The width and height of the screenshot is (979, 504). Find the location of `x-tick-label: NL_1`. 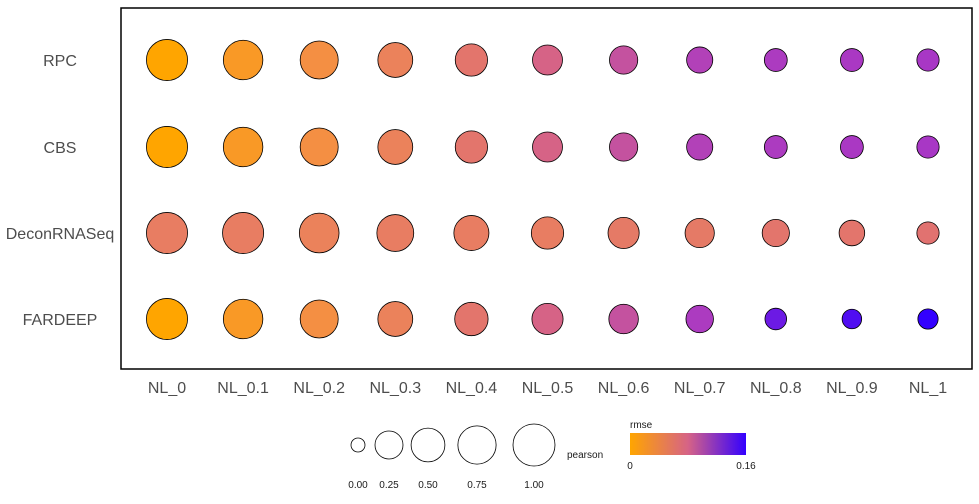

x-tick-label: NL_1 is located at coordinates (928, 388).